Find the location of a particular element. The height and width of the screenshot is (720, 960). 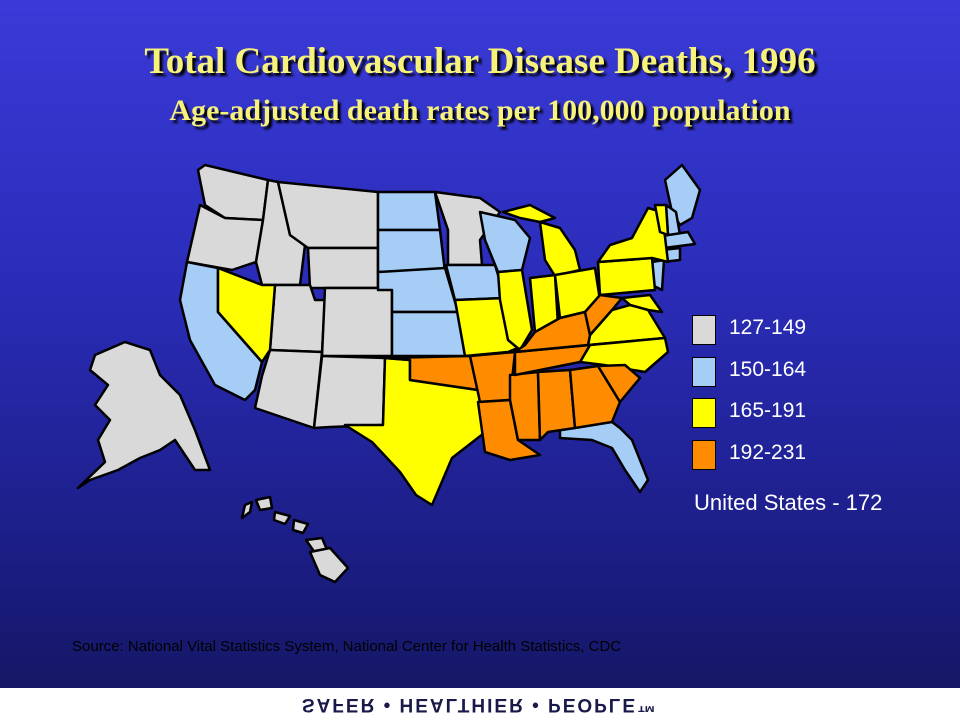

state-west-virginia is located at coordinates (603, 315).